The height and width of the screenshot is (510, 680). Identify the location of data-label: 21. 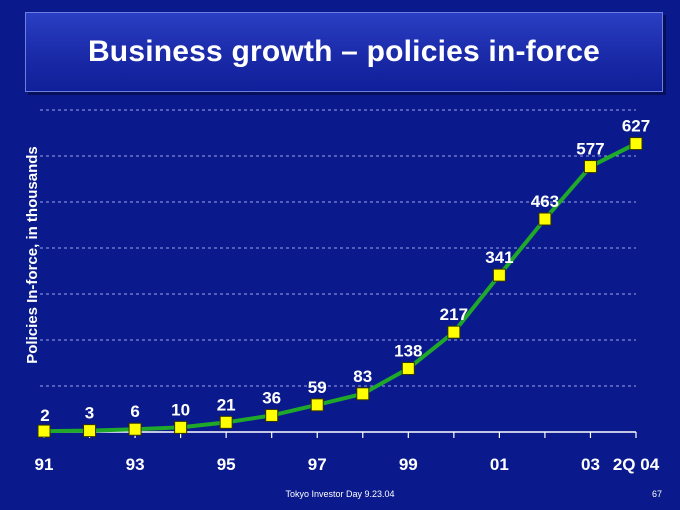
(226, 404).